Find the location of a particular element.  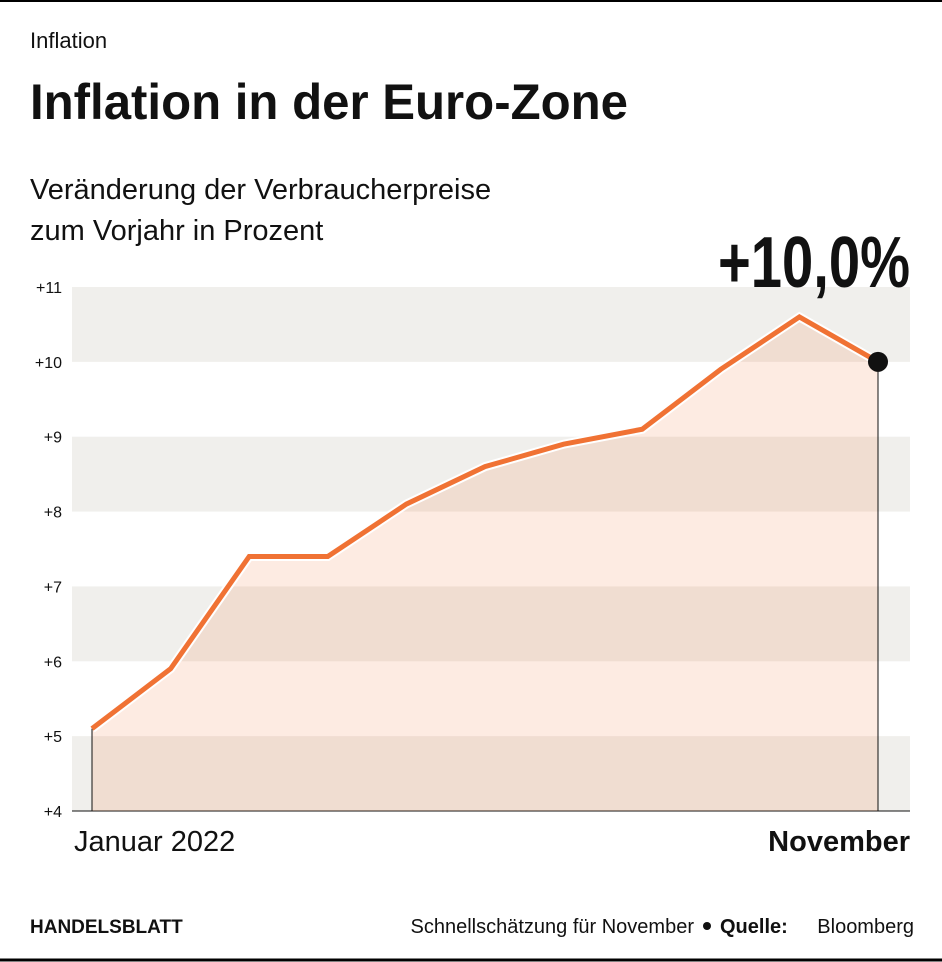

footer-note: Schnellschätzung für November is located at coordinates (553, 927).